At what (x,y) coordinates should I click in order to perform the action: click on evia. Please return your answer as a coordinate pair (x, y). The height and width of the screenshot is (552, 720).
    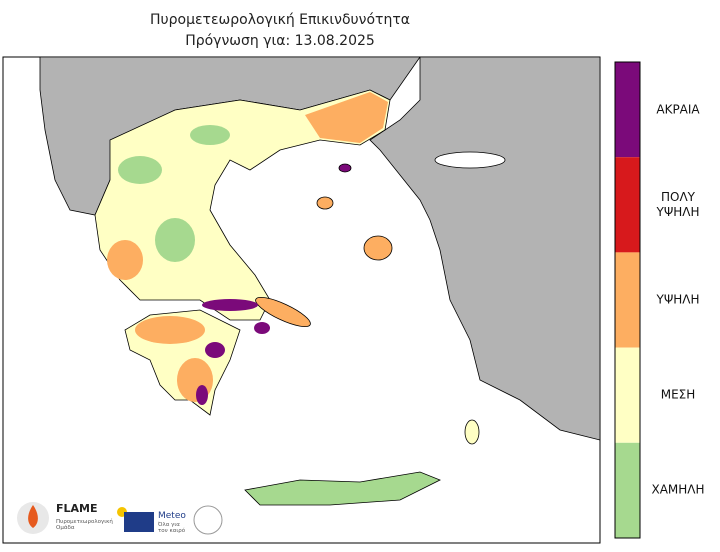
    Looking at the image, I should click on (283, 312).